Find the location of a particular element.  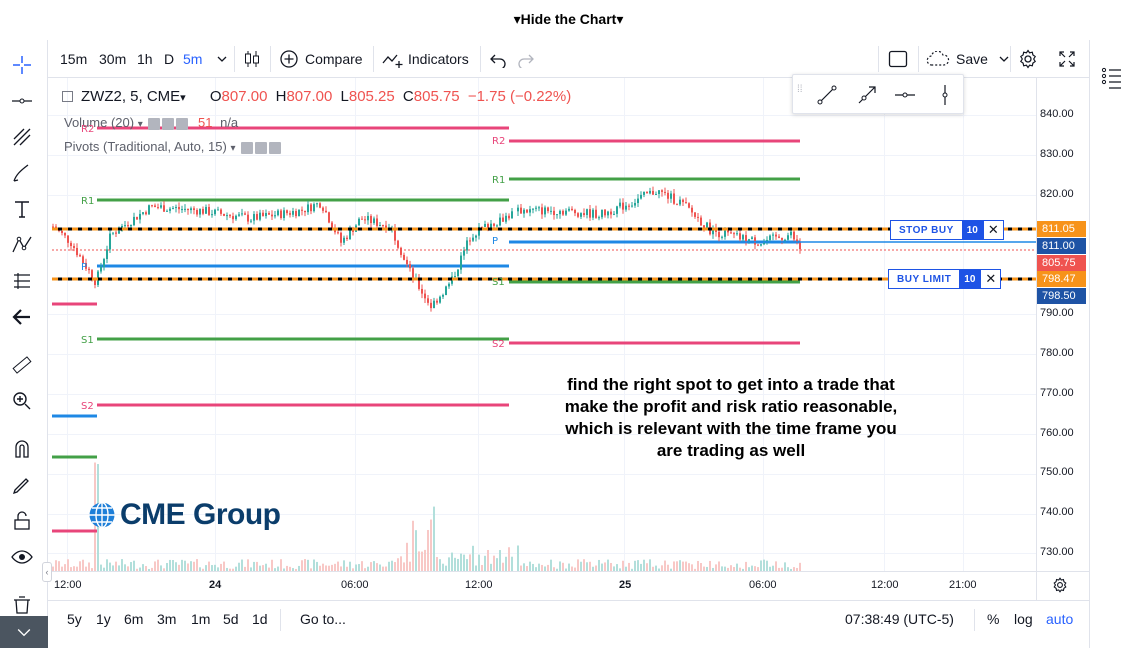

vertical-line-icon is located at coordinates (945, 95).